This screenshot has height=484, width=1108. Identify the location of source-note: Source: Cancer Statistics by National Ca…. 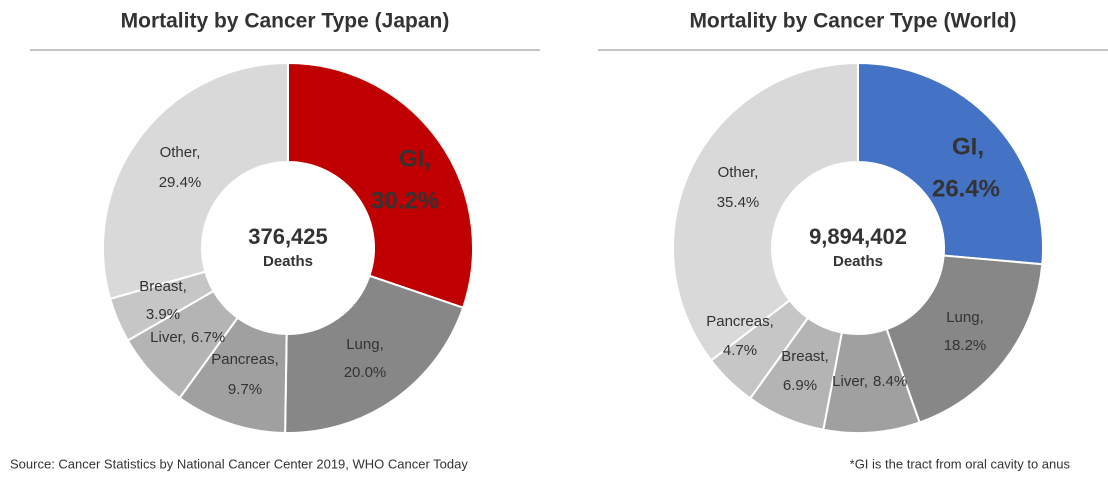
(239, 463).